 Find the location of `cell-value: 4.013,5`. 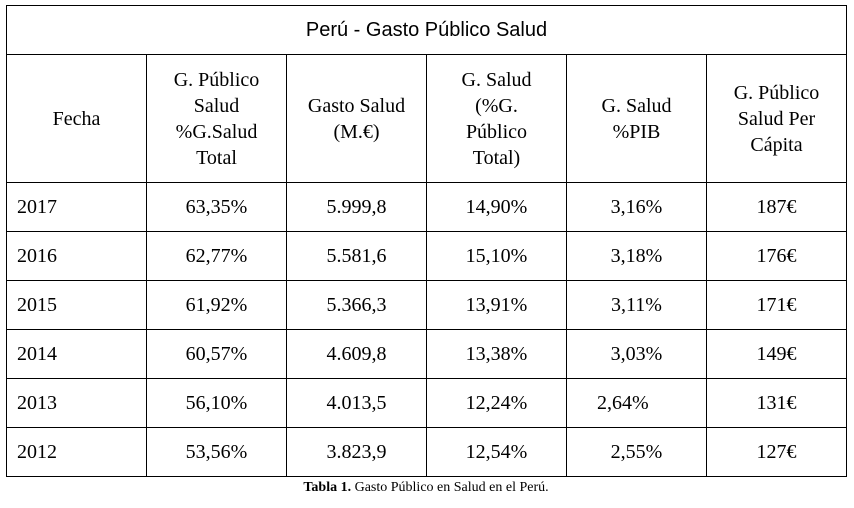

cell-value: 4.013,5 is located at coordinates (356, 403).